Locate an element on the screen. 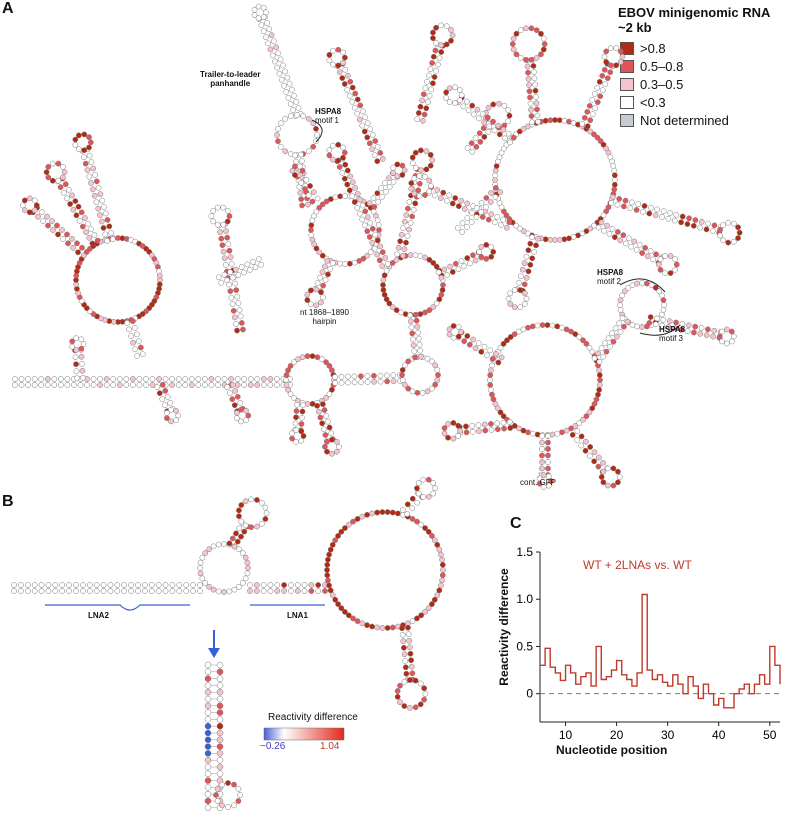  chart-y-tick-label: 0.5 is located at coordinates (524, 646).